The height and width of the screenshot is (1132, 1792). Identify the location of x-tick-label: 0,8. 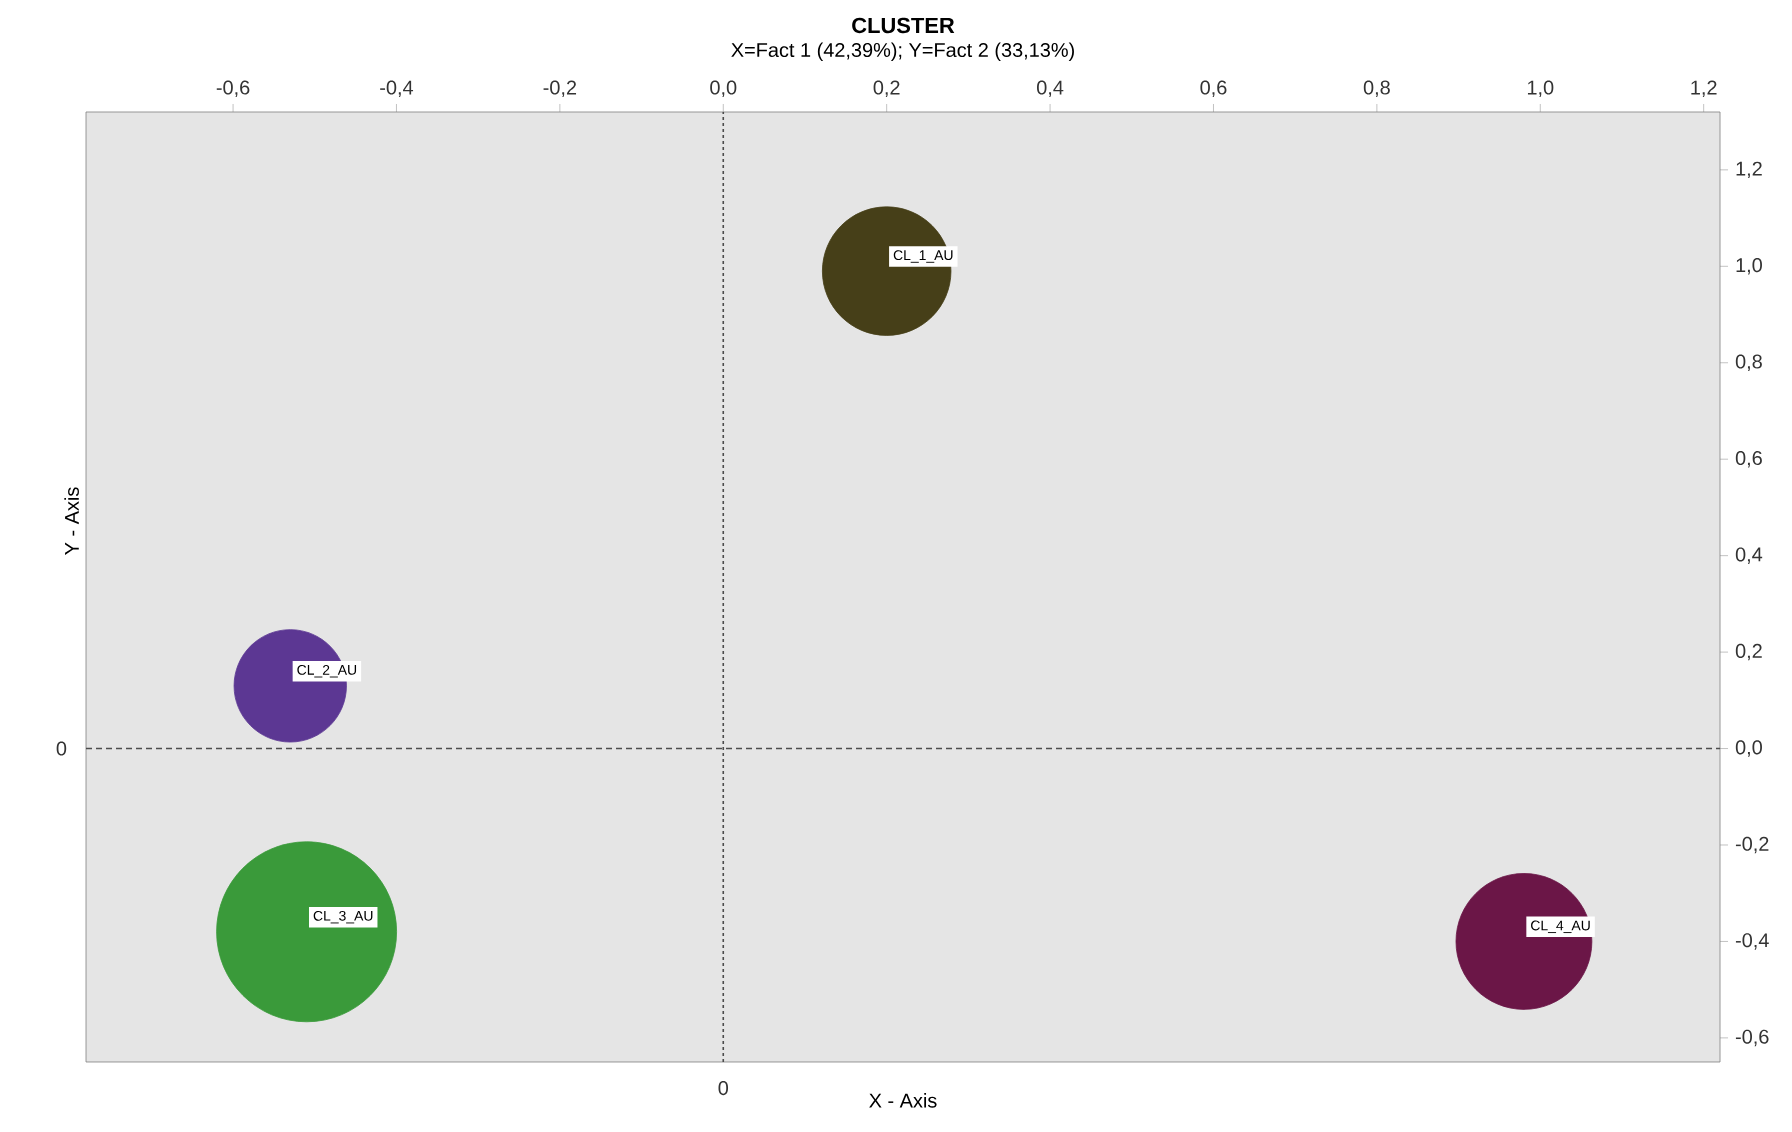
(1376, 88).